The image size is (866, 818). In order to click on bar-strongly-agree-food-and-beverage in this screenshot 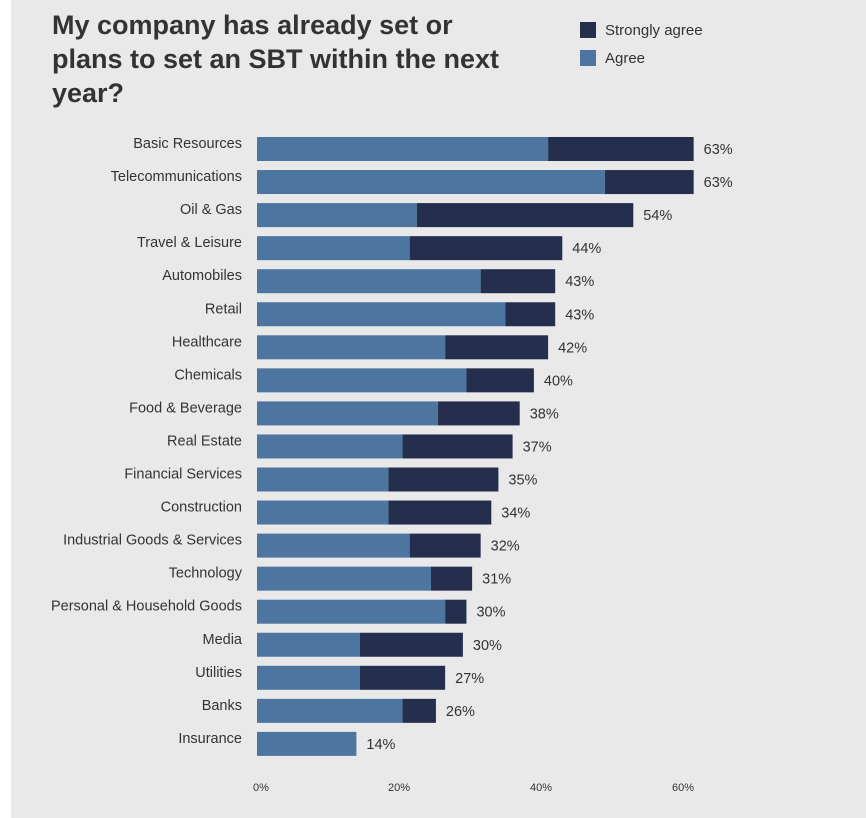, I will do `click(479, 413)`.